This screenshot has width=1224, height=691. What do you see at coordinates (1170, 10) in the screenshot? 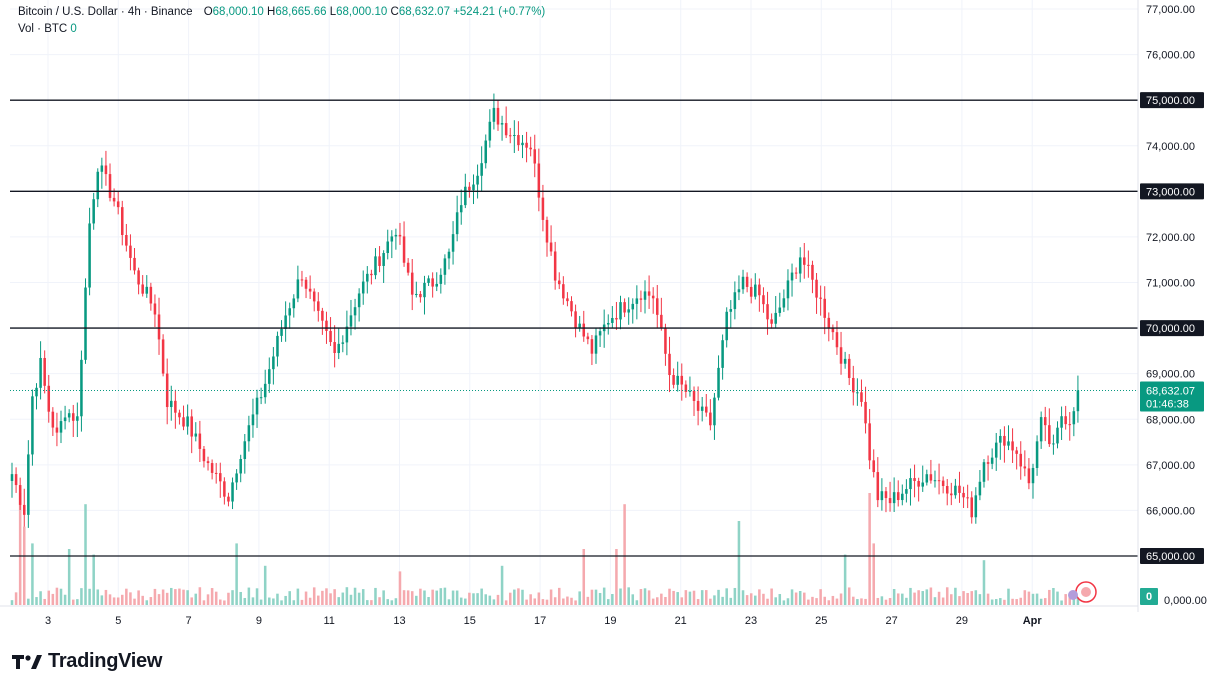
I see `price-tick-label: 77,000.00` at bounding box center [1170, 10].